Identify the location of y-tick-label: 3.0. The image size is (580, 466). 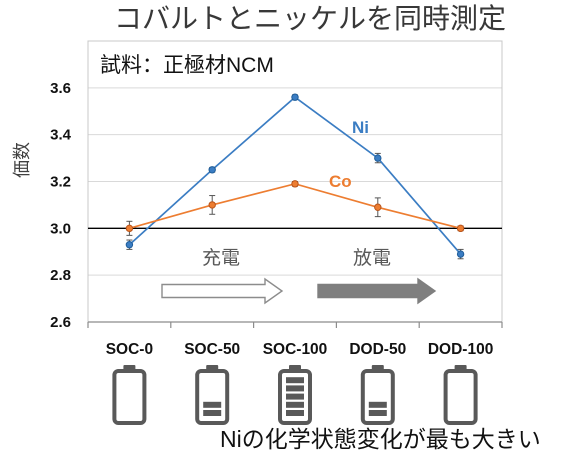
(60, 228).